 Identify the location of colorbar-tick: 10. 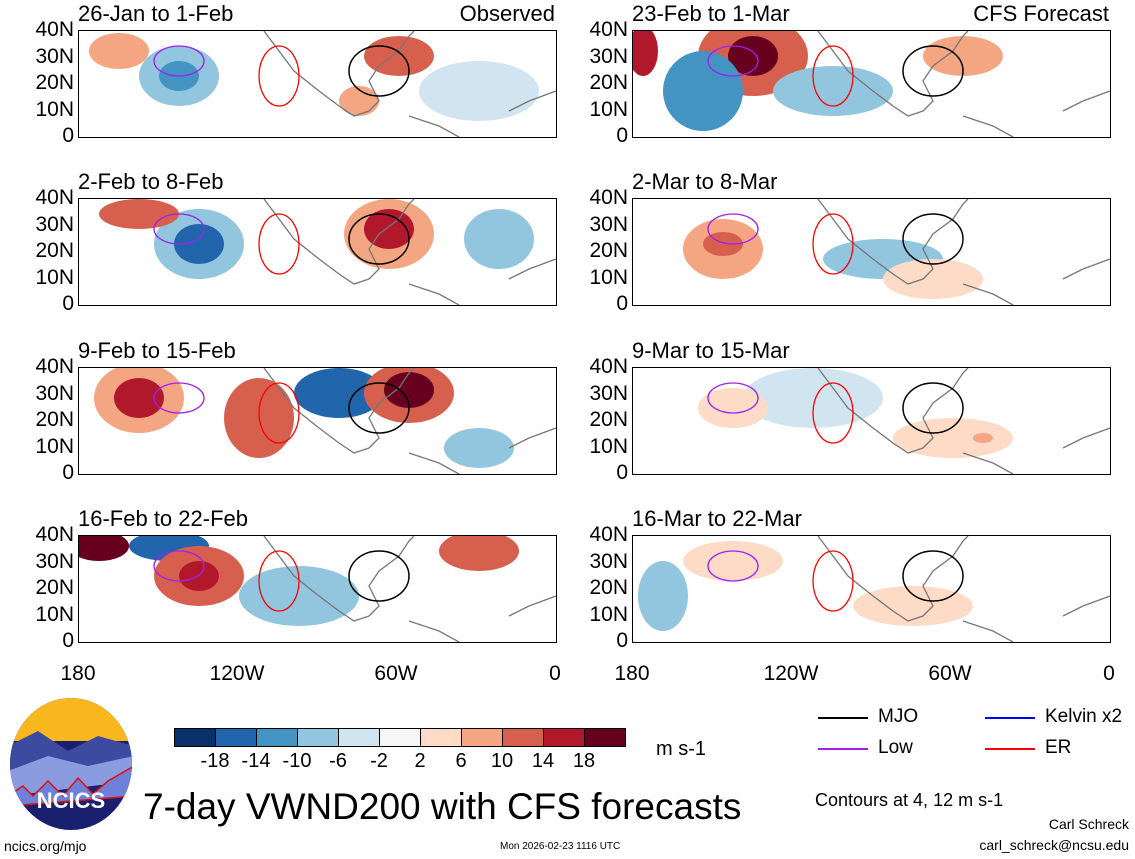
(502, 761).